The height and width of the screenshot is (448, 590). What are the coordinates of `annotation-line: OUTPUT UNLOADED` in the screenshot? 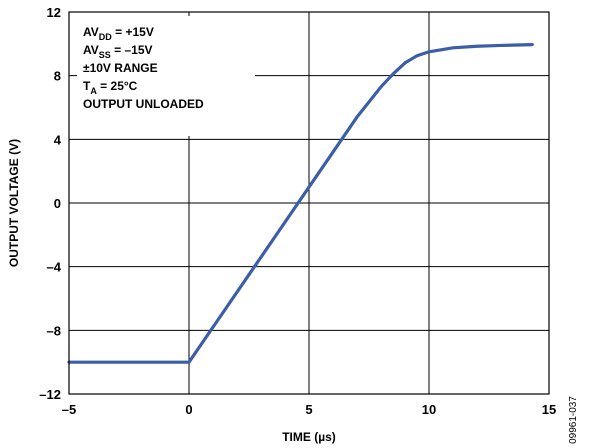 It's located at (143, 104).